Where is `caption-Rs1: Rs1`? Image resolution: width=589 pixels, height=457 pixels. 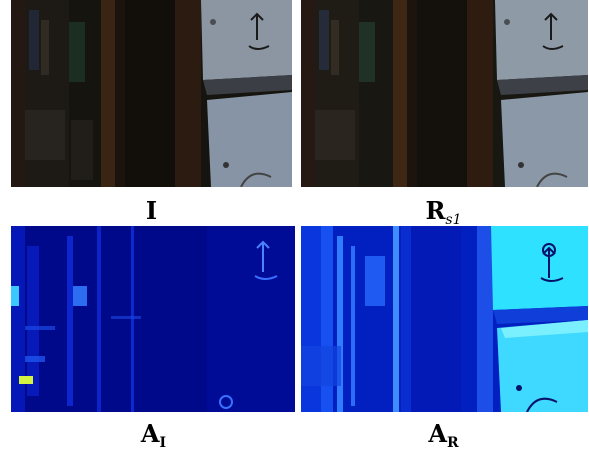 caption-Rs1: Rs1 is located at coordinates (443, 212).